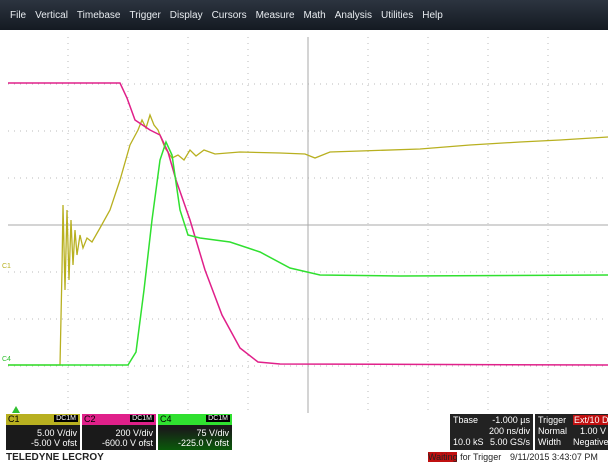 Image resolution: width=608 pixels, height=465 pixels. Describe the element at coordinates (90, 419) in the screenshot. I see `channel-label: C2` at that location.